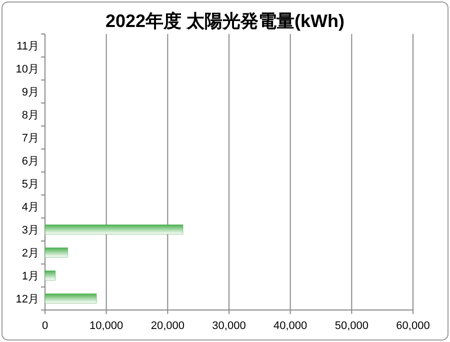 The width and height of the screenshot is (450, 342). What do you see at coordinates (30, 276) in the screenshot?
I see `y-tick-label: 1月` at bounding box center [30, 276].